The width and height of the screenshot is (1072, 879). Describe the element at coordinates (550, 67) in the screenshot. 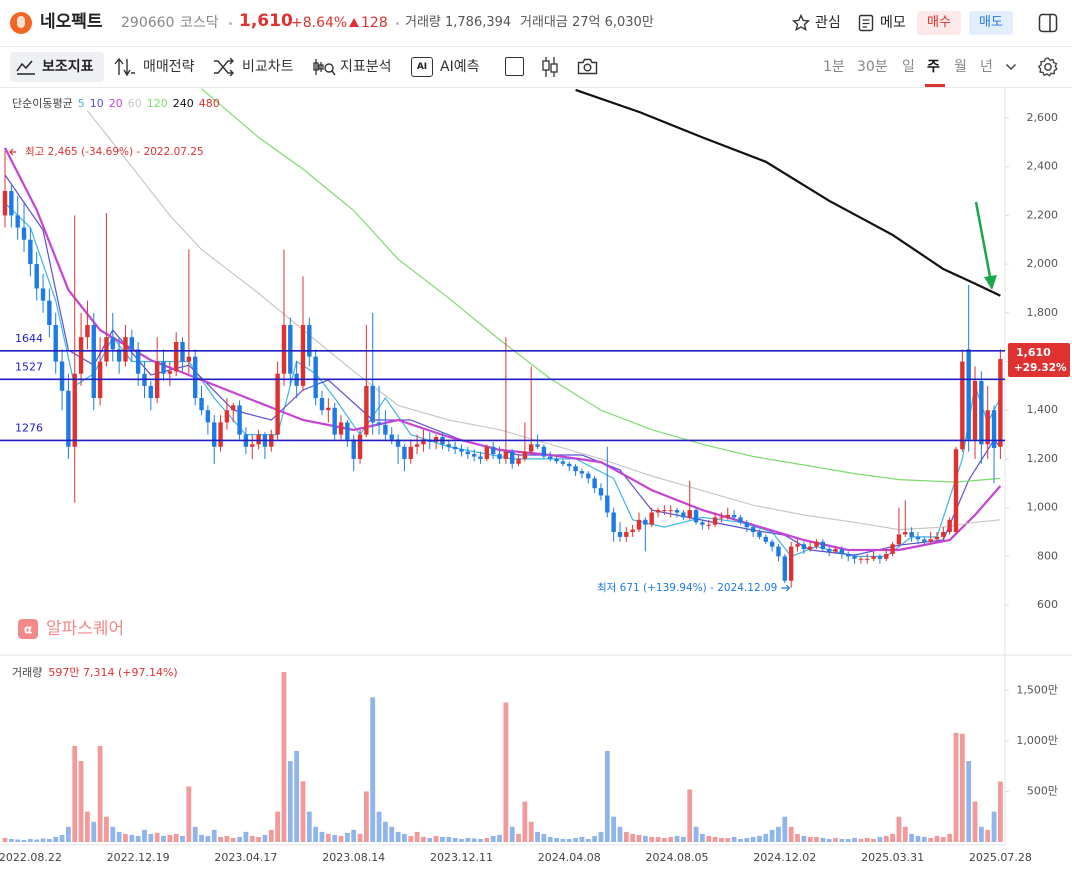

I see `candle-icon` at that location.